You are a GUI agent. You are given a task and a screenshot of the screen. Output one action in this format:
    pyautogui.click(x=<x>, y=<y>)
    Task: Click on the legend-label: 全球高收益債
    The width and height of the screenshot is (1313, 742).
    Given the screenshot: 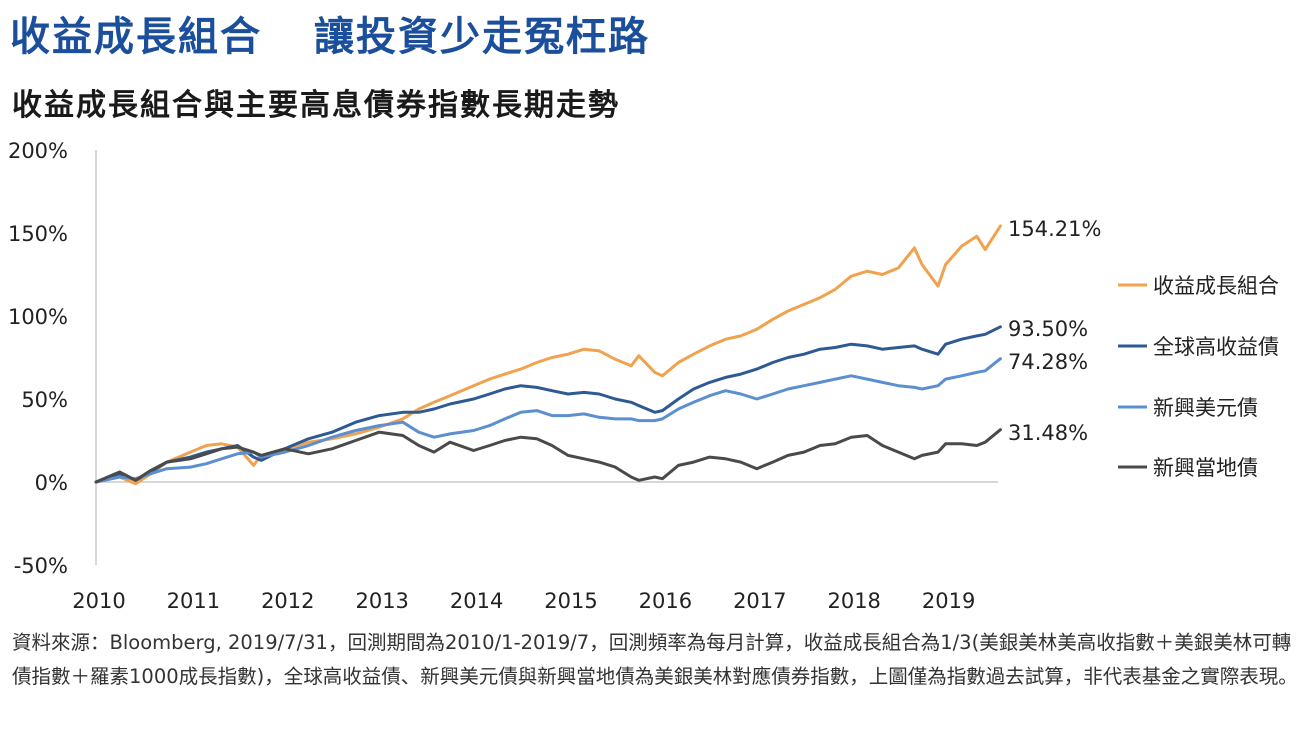 What is the action you would take?
    pyautogui.click(x=1216, y=347)
    